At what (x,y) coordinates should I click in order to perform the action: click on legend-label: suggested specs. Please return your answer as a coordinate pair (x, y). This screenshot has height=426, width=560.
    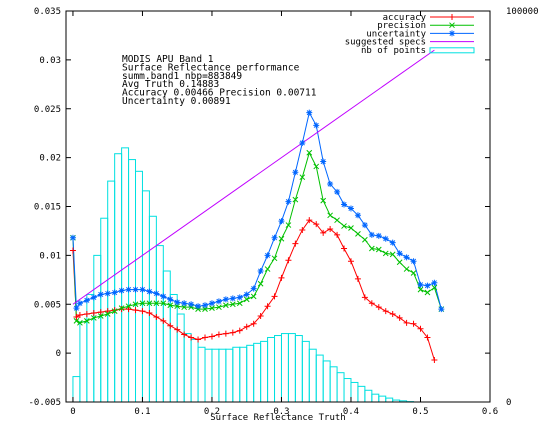
    Looking at the image, I should click on (385, 43).